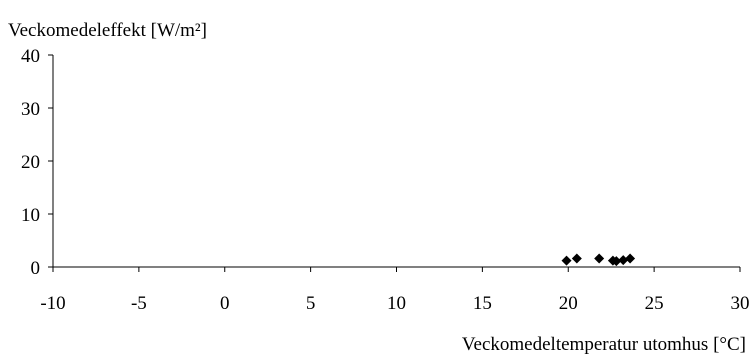 This screenshot has height=363, width=751. I want to click on y-tick-label: 20, so click(30, 162).